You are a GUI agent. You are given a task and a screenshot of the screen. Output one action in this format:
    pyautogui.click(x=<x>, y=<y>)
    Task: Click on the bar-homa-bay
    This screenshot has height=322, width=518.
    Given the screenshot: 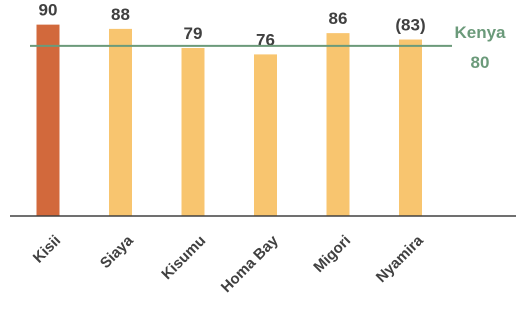 What is the action you would take?
    pyautogui.click(x=265, y=135)
    